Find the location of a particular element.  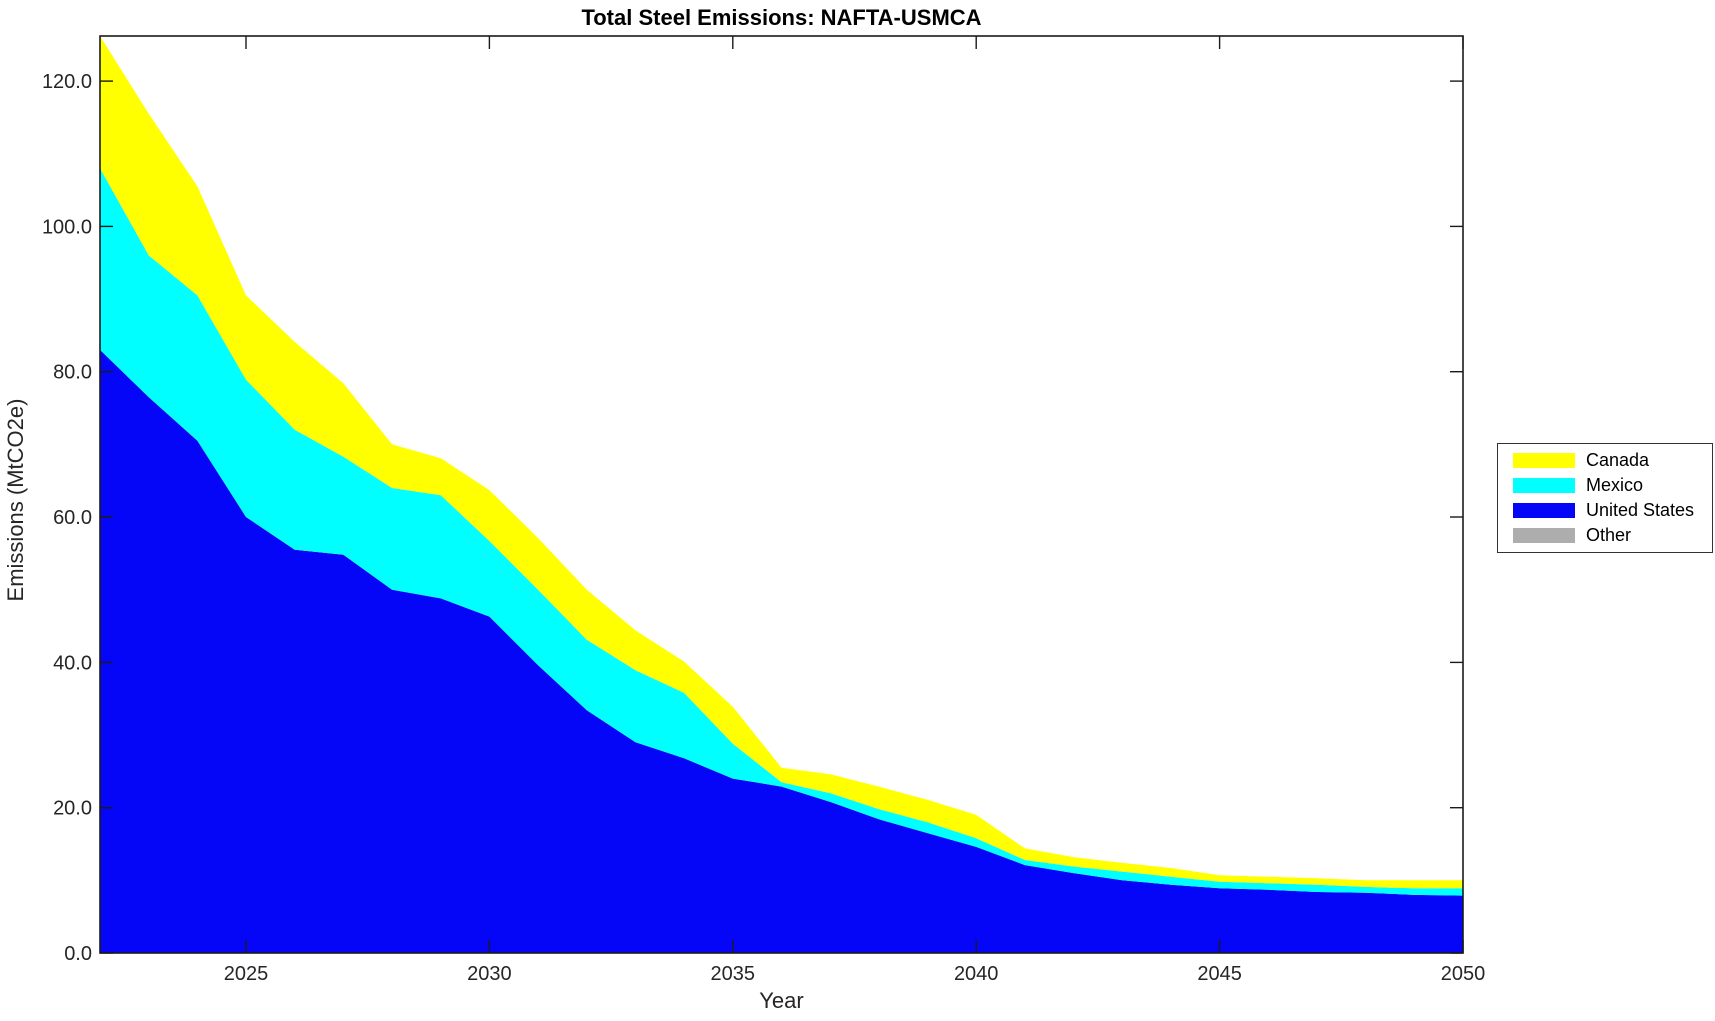

x-tick-label: 2030 is located at coordinates (489, 974).